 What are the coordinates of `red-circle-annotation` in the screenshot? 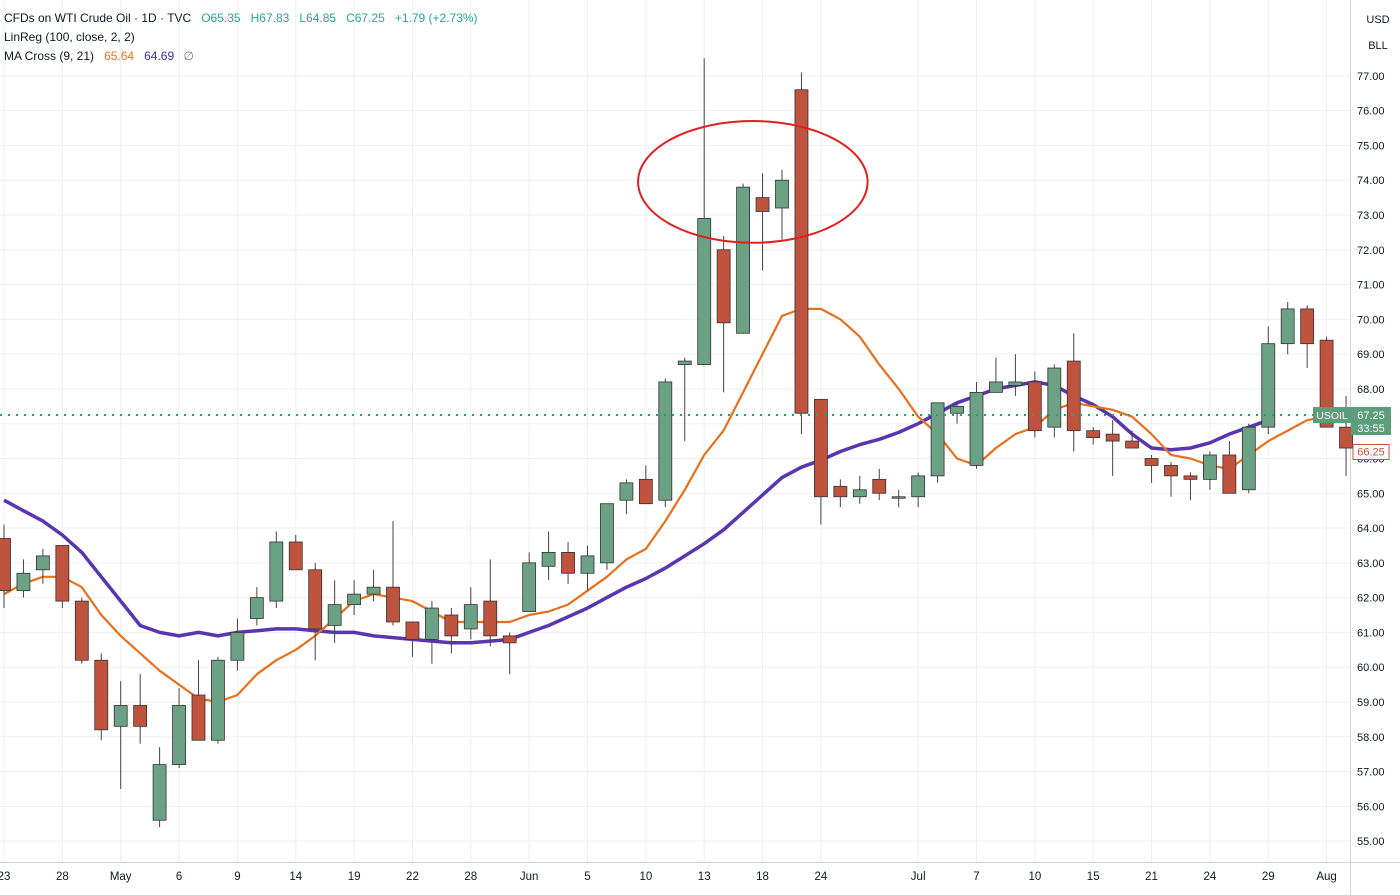 It's located at (753, 182).